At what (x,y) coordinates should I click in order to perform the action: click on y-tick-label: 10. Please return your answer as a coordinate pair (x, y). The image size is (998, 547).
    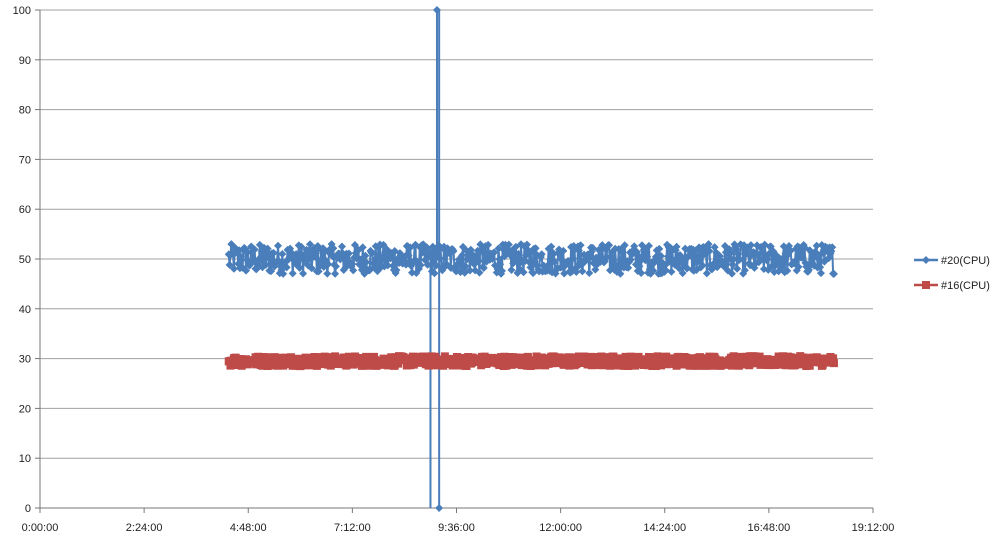
    Looking at the image, I should click on (25, 459).